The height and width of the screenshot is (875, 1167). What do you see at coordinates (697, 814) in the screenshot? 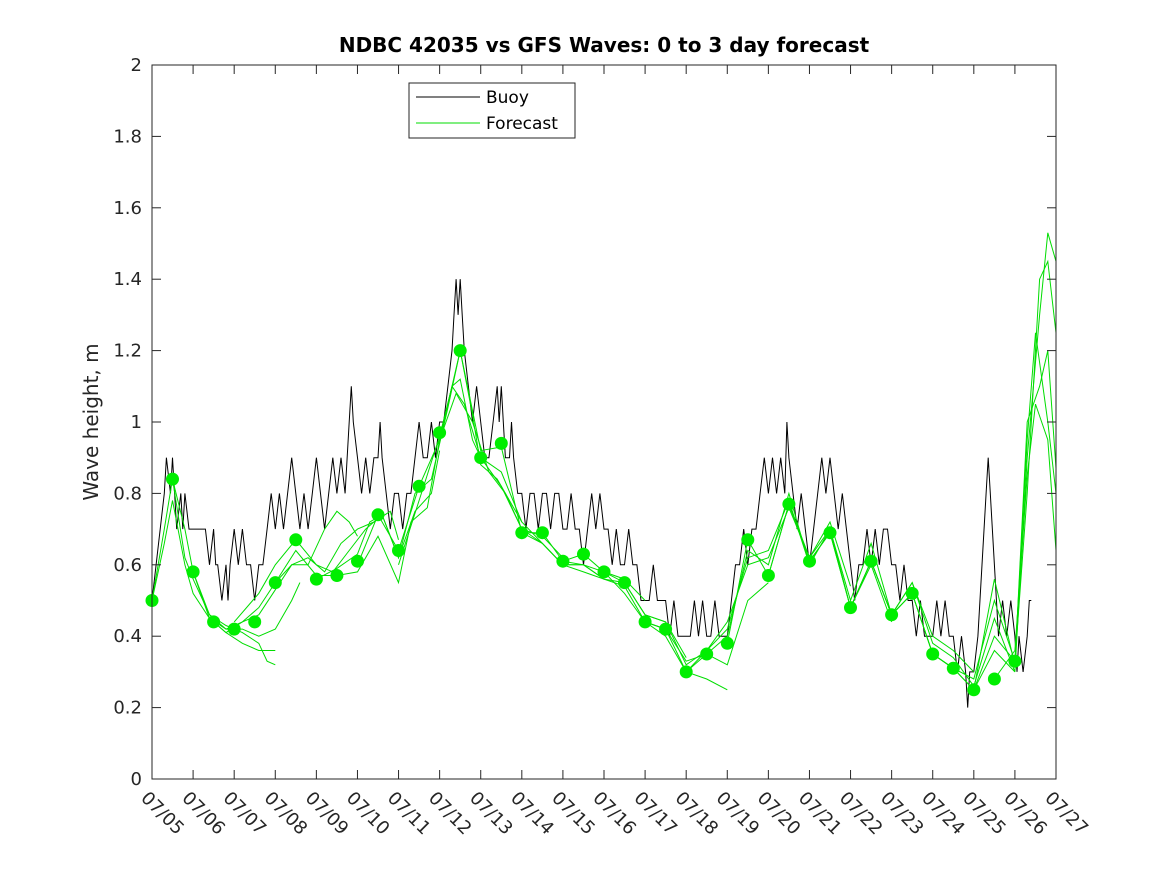
I see `x-tick-label: 07/18` at bounding box center [697, 814].